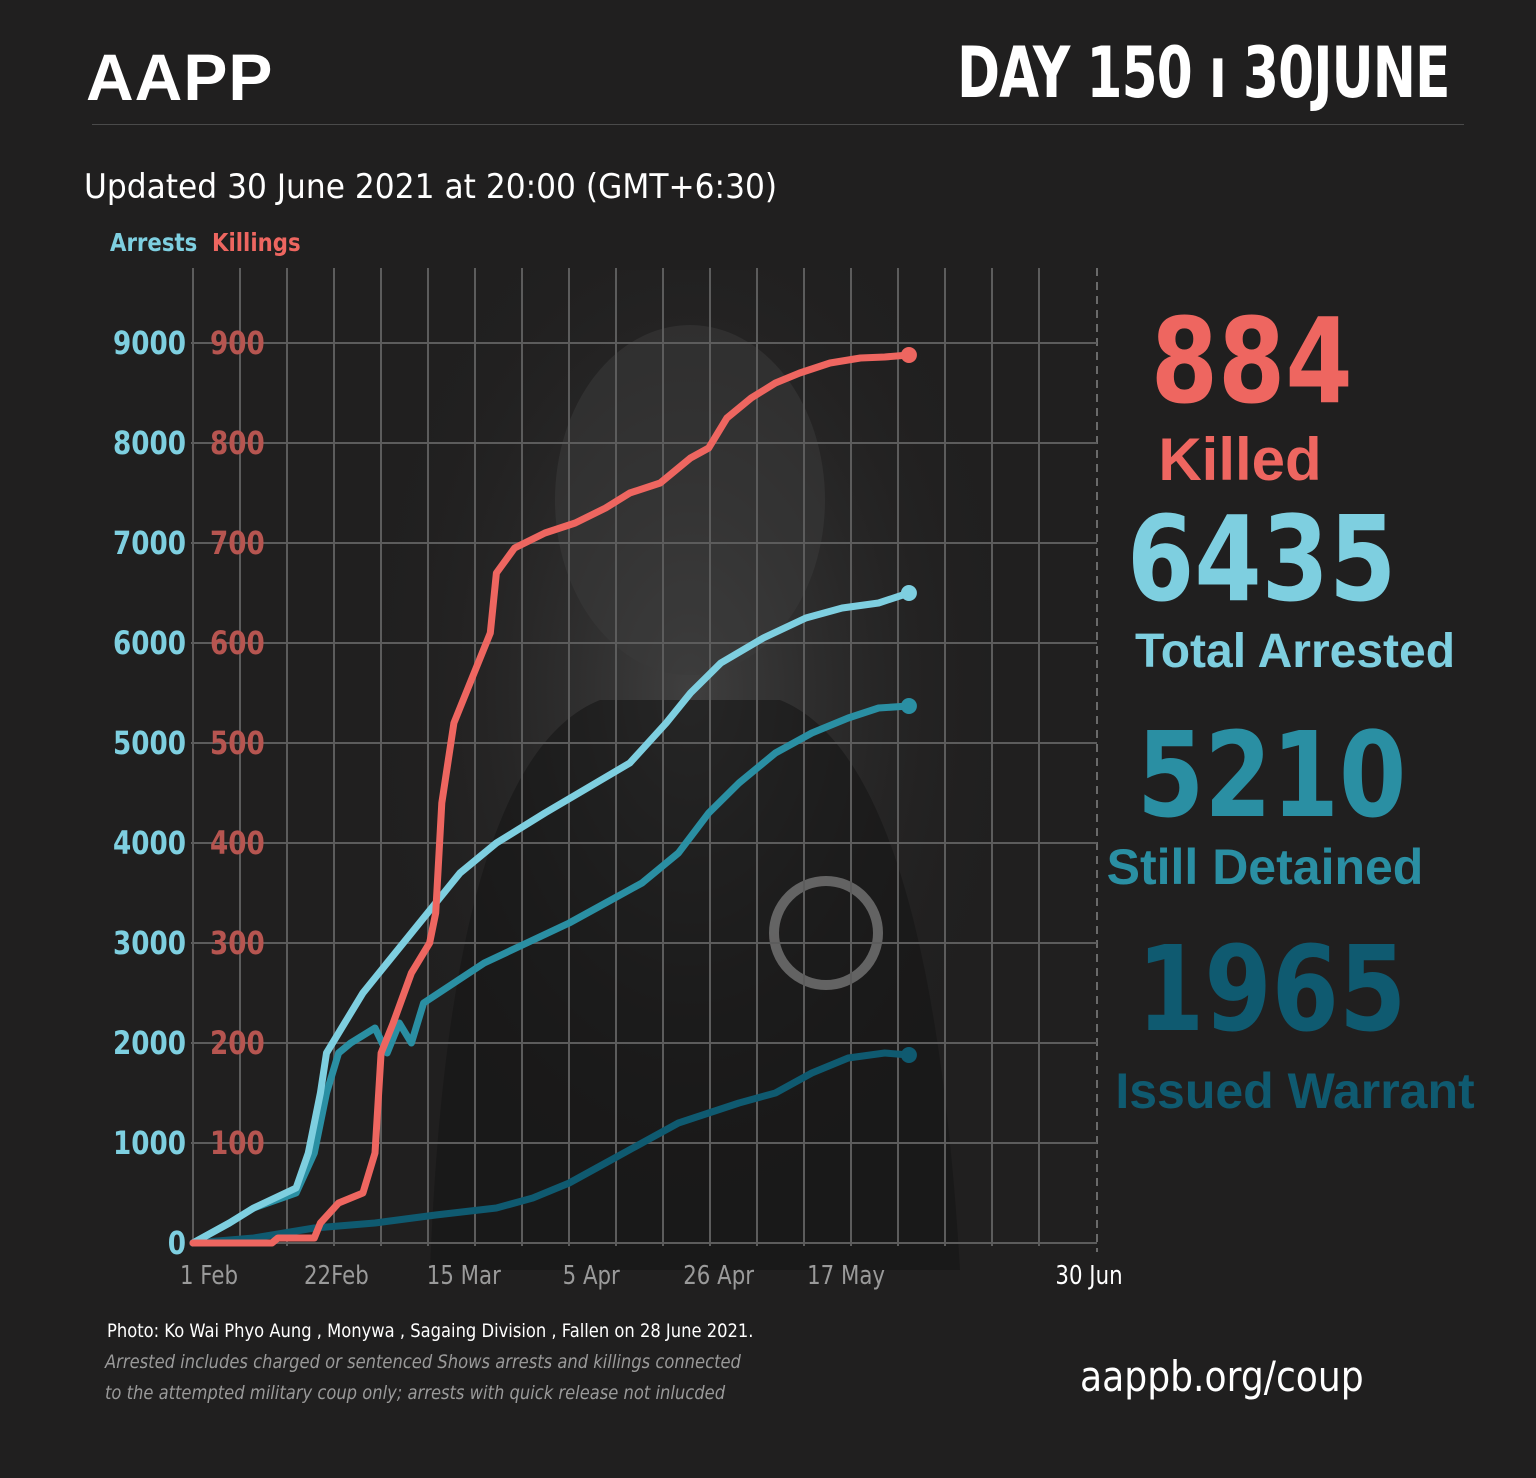 This screenshot has height=1478, width=1536. What do you see at coordinates (149, 1042) in the screenshot?
I see `y-tick-label-arrests: 2000` at bounding box center [149, 1042].